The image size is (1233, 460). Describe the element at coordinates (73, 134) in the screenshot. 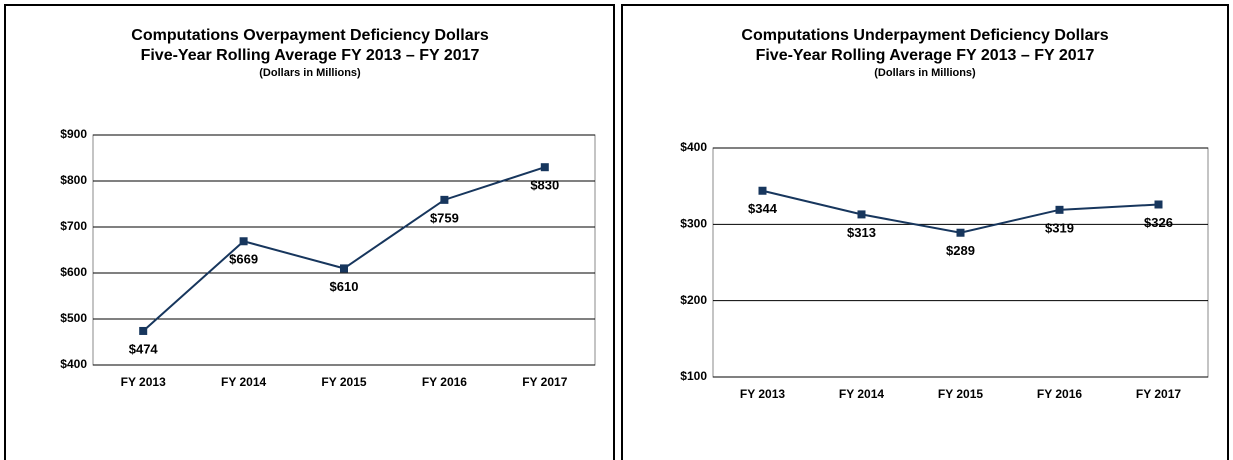

I see `y-tick-label: $900` at that location.